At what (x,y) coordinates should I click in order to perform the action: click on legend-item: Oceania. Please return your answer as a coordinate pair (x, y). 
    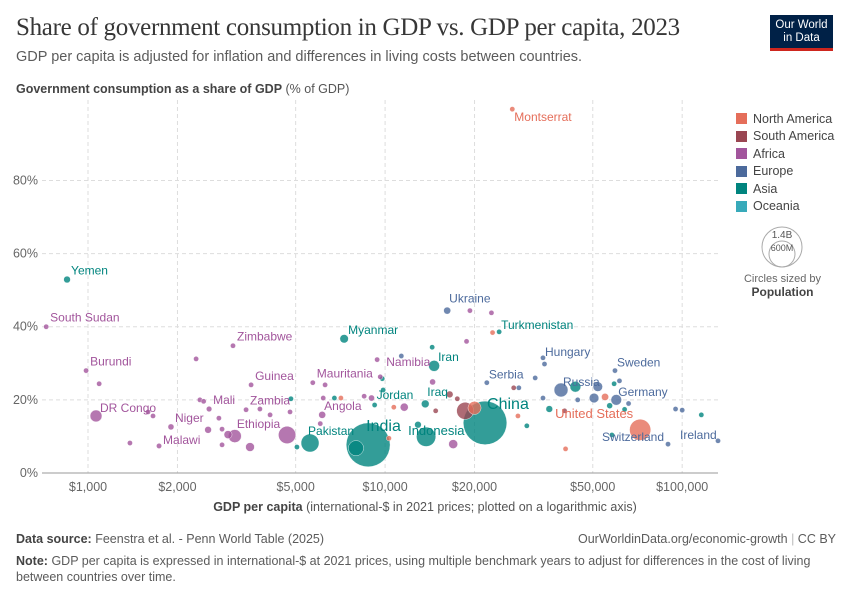
    Looking at the image, I should click on (785, 207).